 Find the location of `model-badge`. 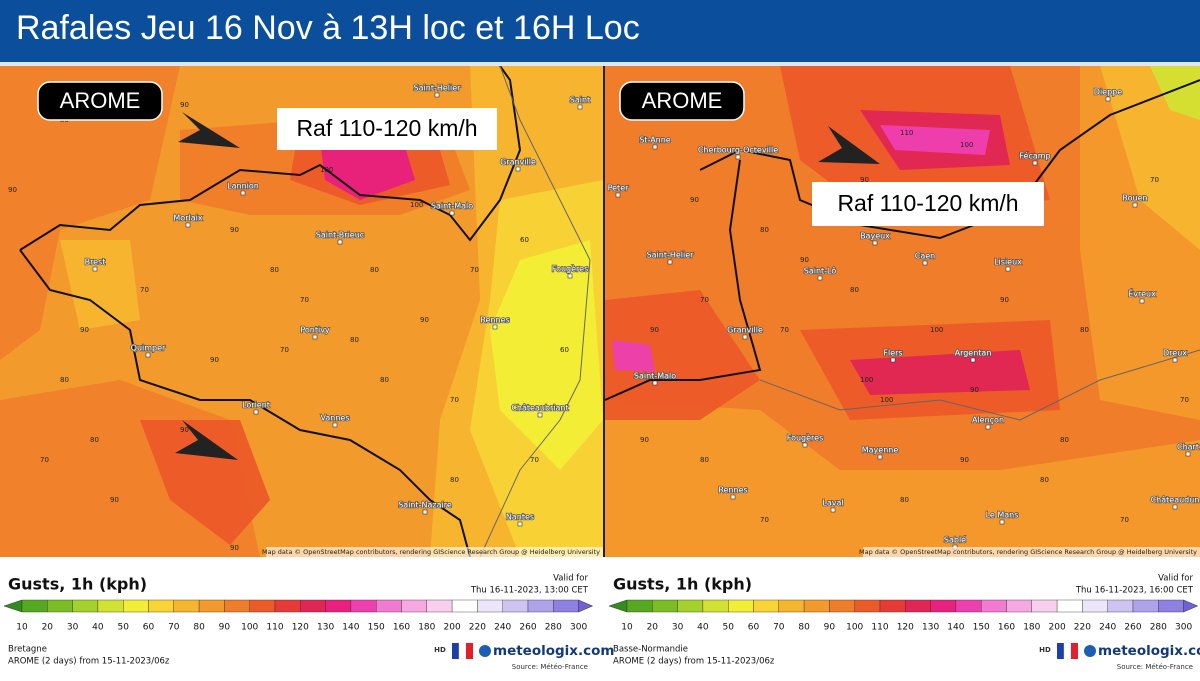

model-badge is located at coordinates (100, 101).